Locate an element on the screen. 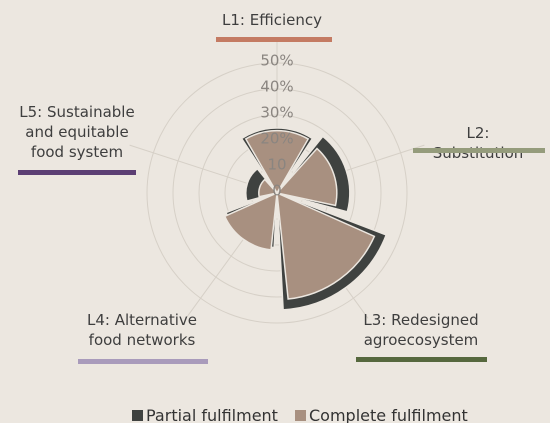 The image size is (550, 423). r-tick-label: 50% is located at coordinates (276, 61).